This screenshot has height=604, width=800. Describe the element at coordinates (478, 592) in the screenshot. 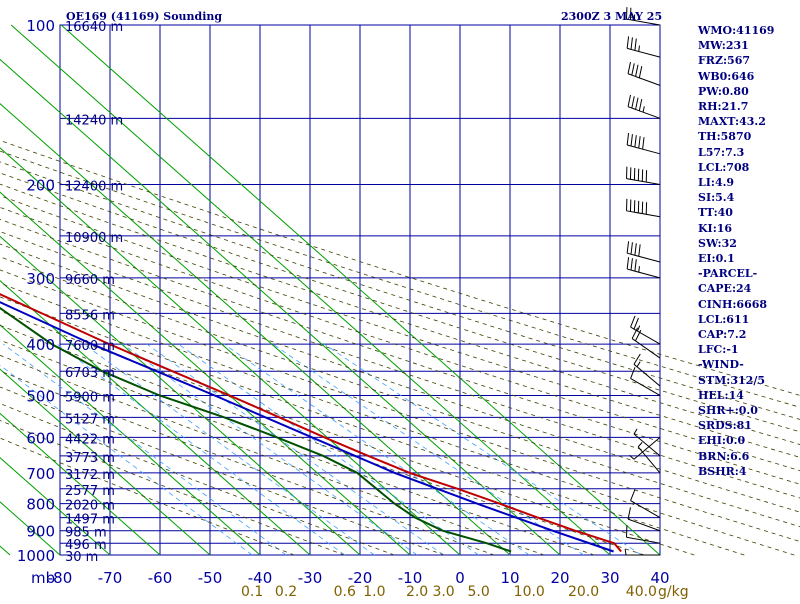

I see `mixing-ratio-label: 5.0` at that location.